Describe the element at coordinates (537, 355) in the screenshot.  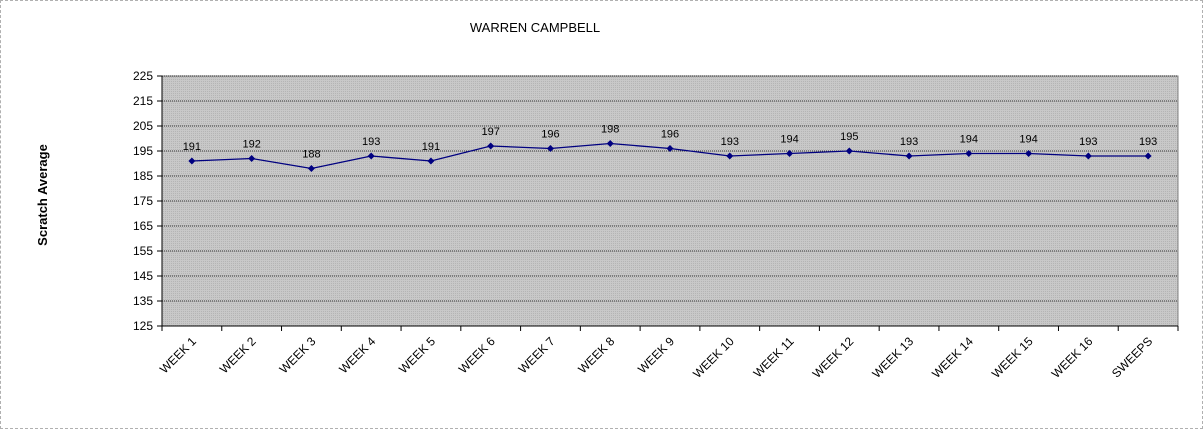
I see `x-tick-label: WEEK 7` at that location.